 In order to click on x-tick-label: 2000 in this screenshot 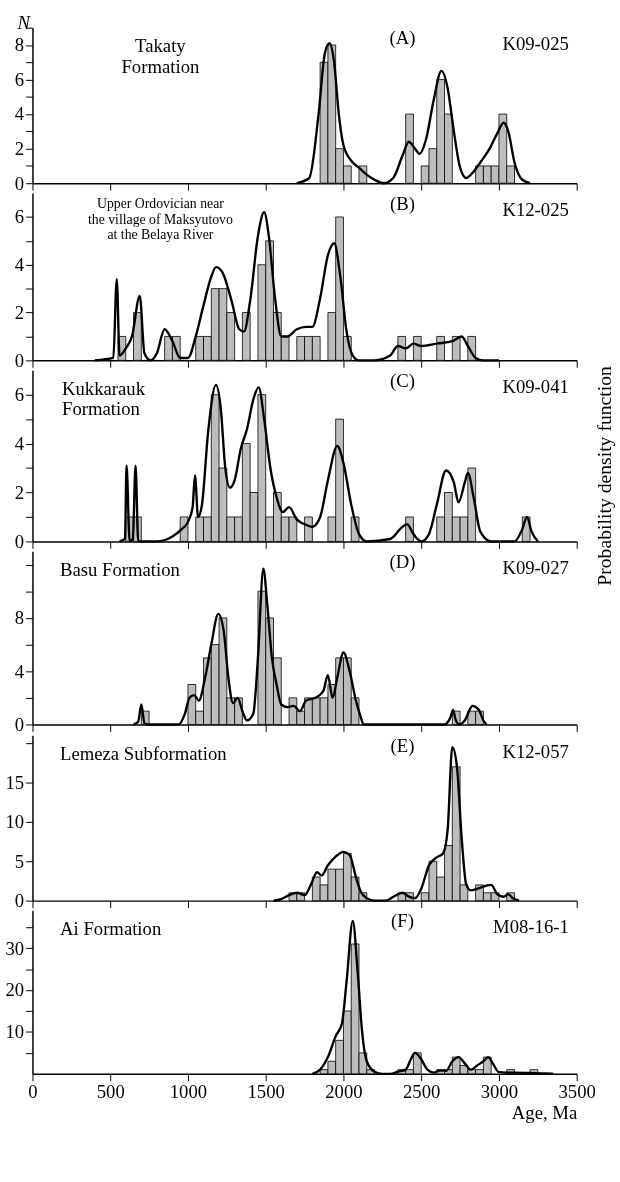, I will do `click(344, 1091)`.